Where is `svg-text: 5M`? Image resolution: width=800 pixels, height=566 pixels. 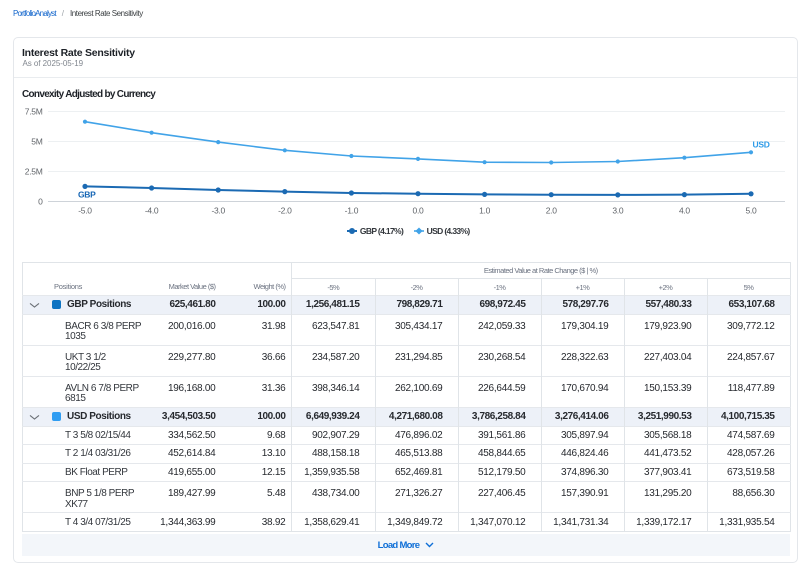 svg-text: 5M is located at coordinates (36, 142).